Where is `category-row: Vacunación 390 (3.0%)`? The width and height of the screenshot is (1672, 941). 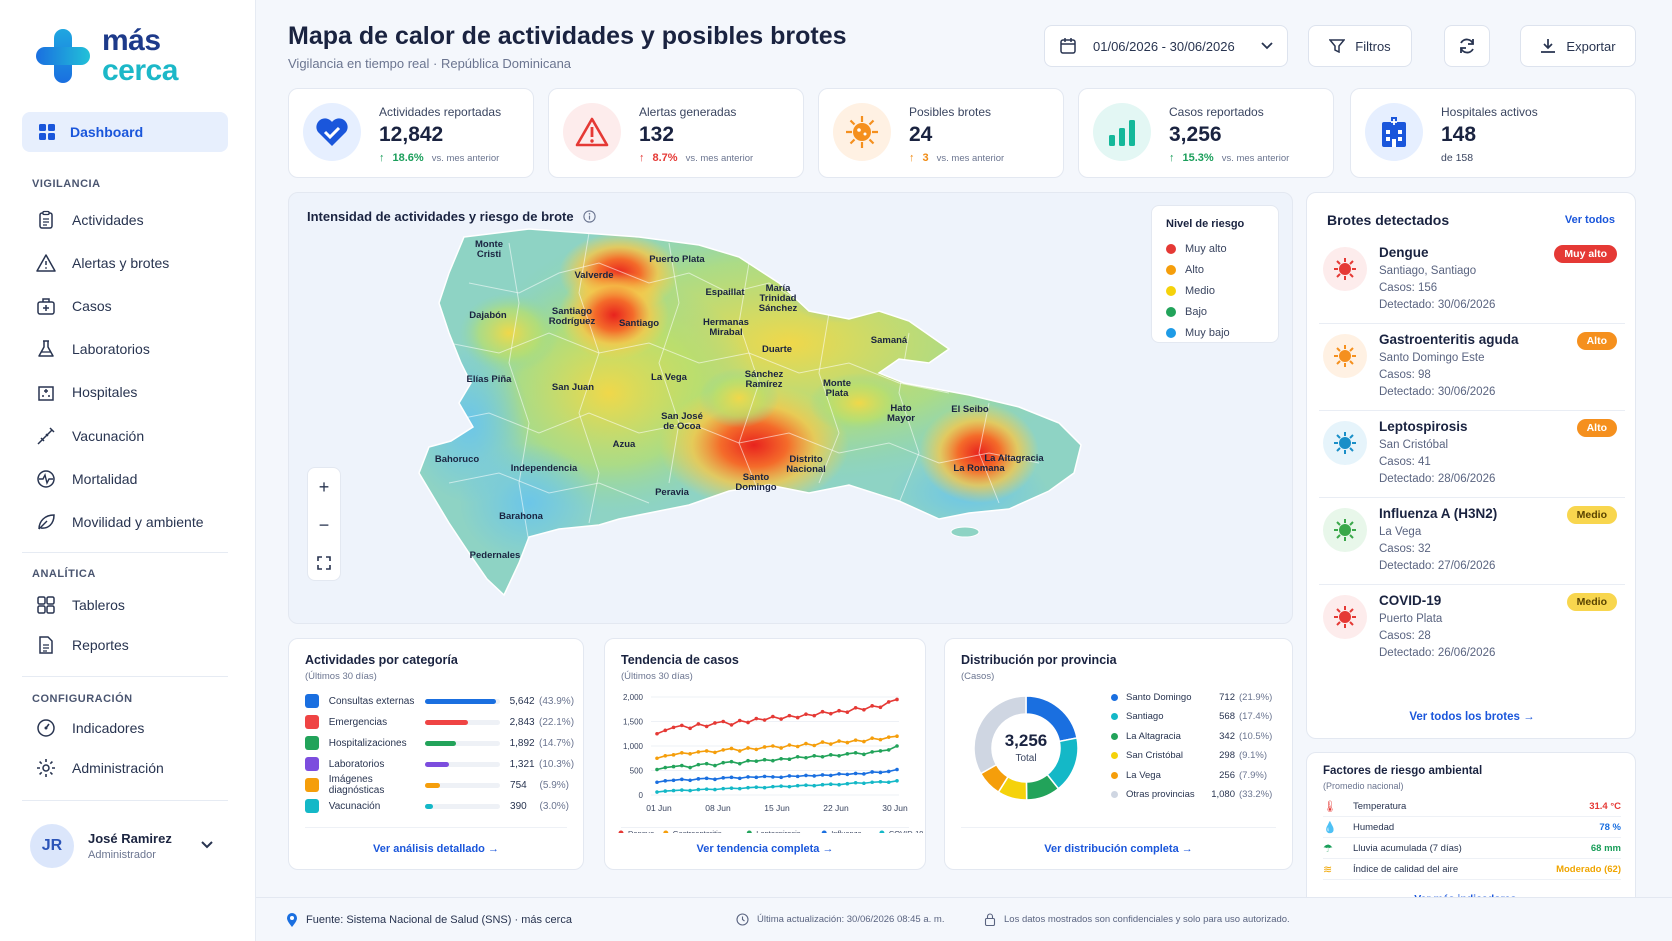
category-row: Vacunación 390 (3.0%) is located at coordinates (439, 806).